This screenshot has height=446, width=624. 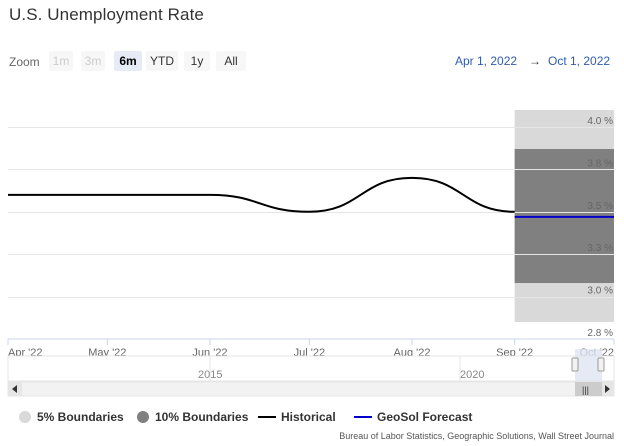 What do you see at coordinates (24, 62) in the screenshot?
I see `zoom-label: Zoom` at bounding box center [24, 62].